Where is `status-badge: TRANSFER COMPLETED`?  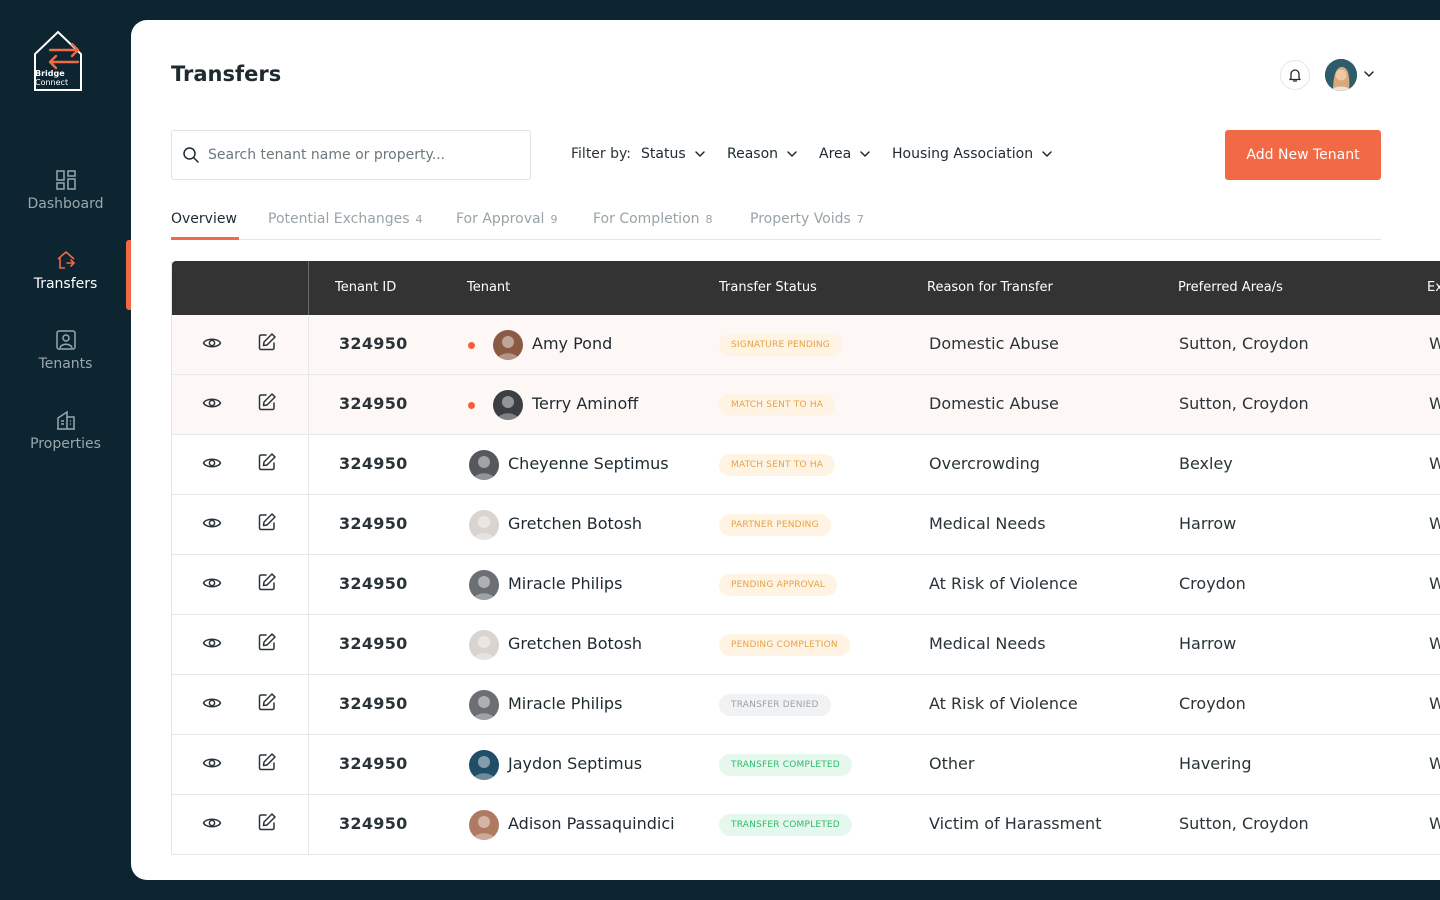 status-badge: TRANSFER COMPLETED is located at coordinates (785, 765).